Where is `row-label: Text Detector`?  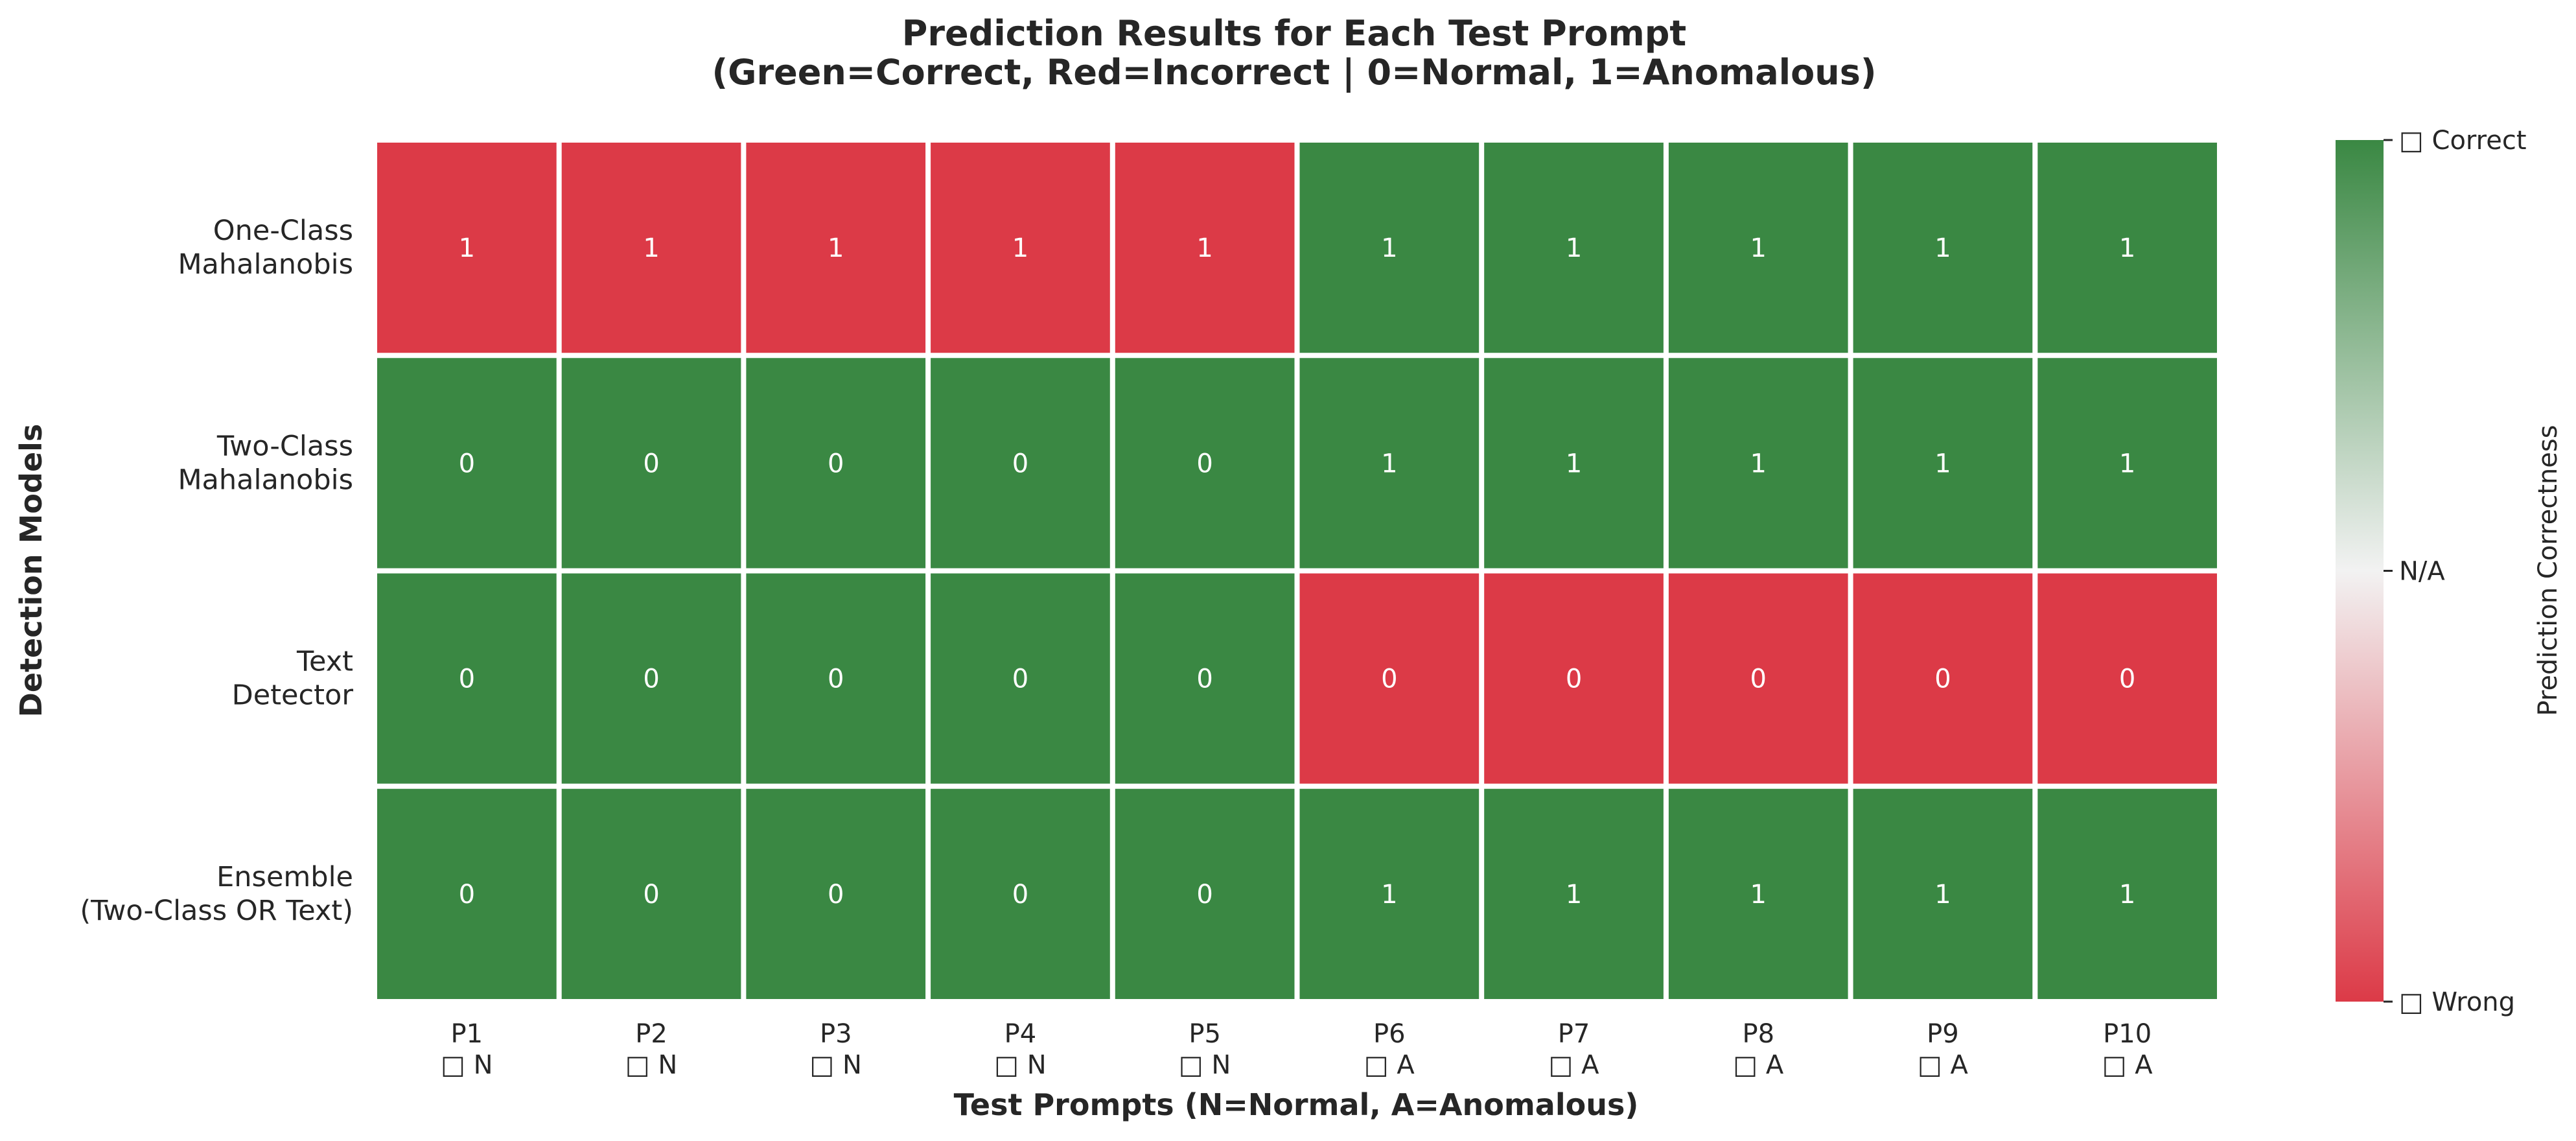 row-label: Text Detector is located at coordinates (293, 679).